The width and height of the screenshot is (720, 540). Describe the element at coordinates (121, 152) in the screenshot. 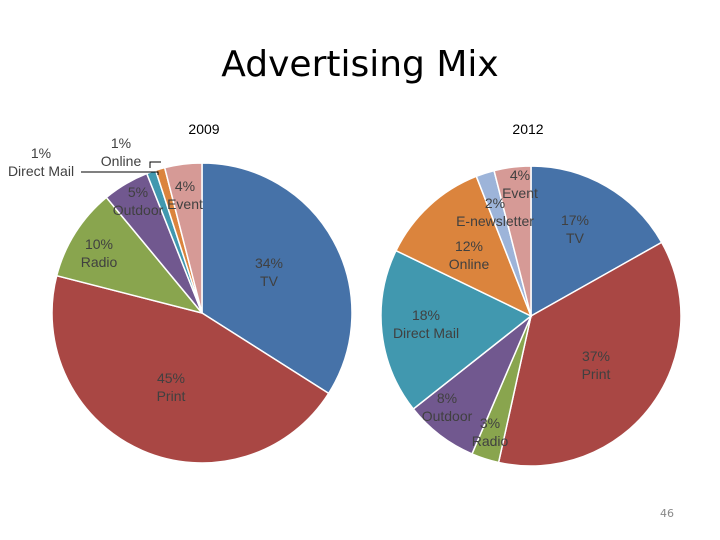

I see `pie-2009-label-online: 1% Online` at that location.